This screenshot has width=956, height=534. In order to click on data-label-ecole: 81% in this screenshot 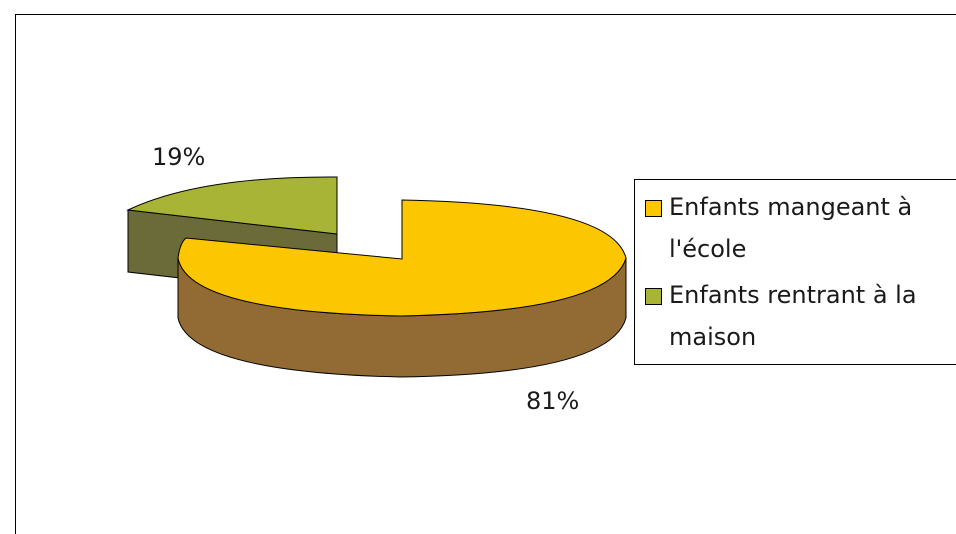, I will do `click(553, 401)`.